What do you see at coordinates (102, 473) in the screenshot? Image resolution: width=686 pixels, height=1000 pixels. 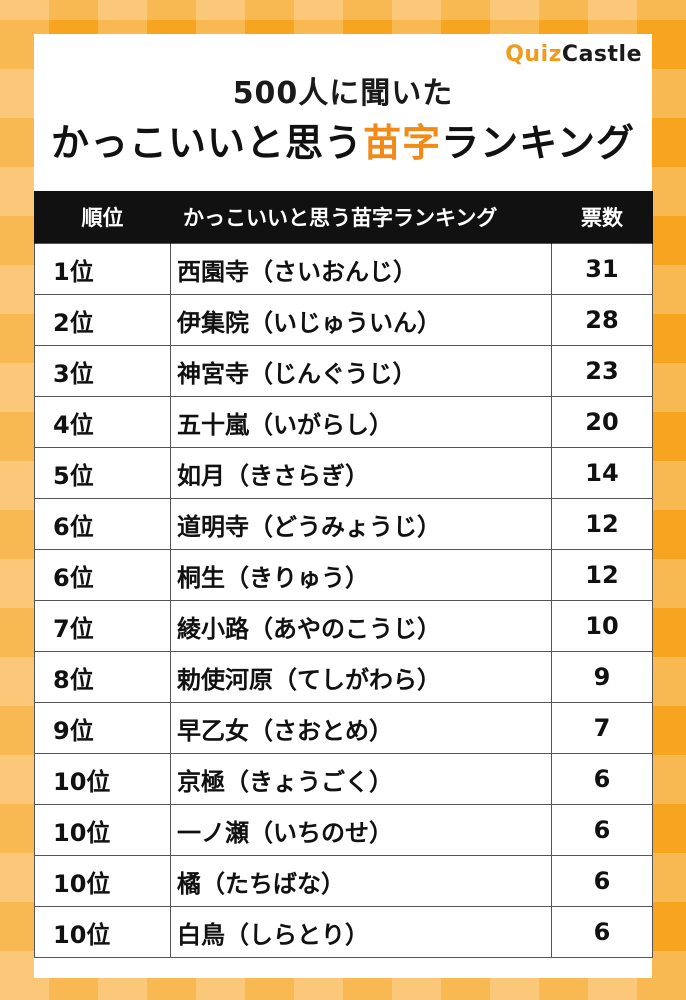 I see `rank-cell: 5位` at bounding box center [102, 473].